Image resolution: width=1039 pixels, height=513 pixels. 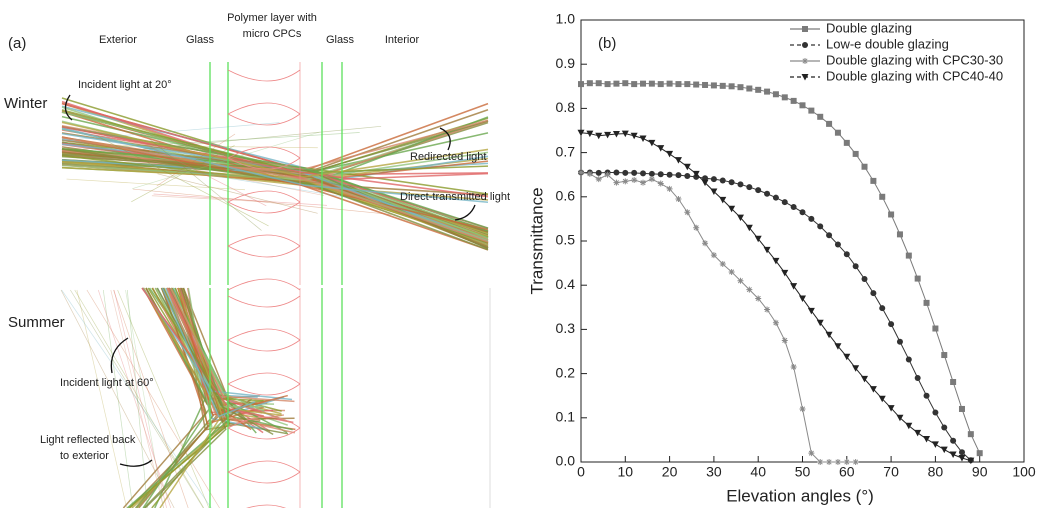 What do you see at coordinates (566, 328) in the screenshot?
I see `y-tick-label: 0.3` at bounding box center [566, 328].